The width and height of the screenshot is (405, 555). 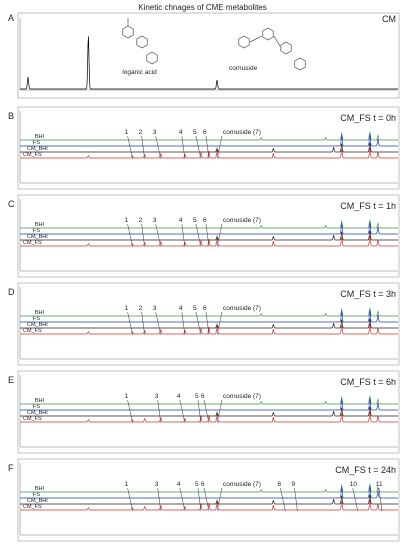 I want to click on panel-D-peak-label-4: 4, so click(x=181, y=308).